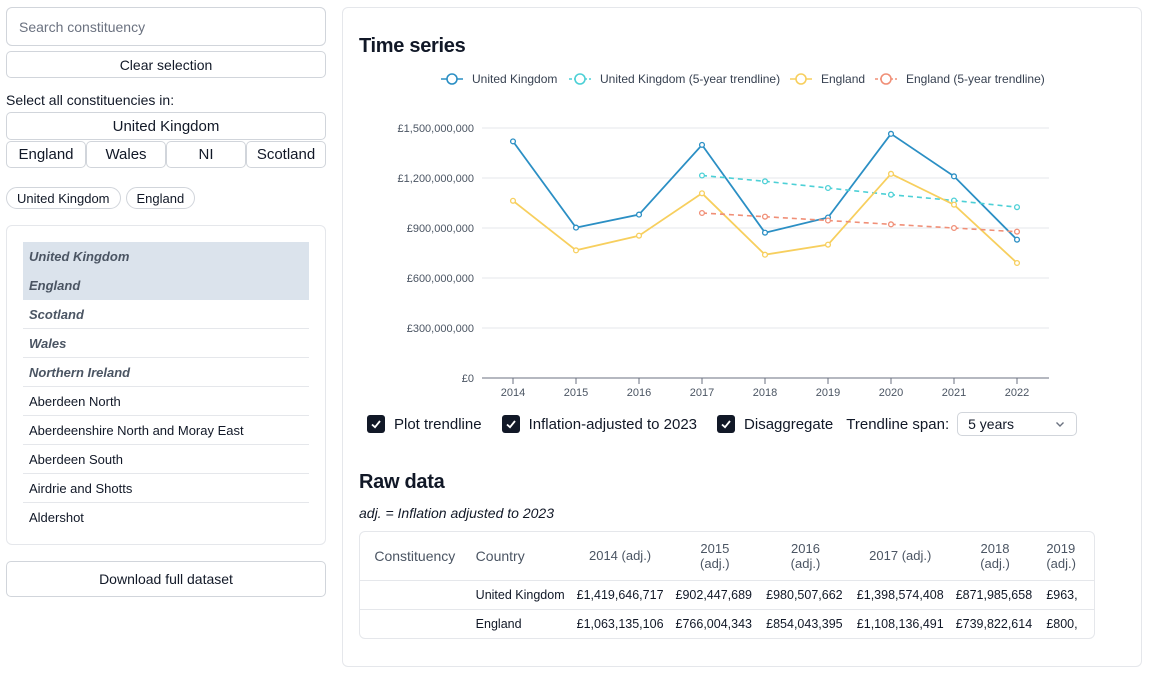  I want to click on table-cell: £739,822,614, so click(994, 623).